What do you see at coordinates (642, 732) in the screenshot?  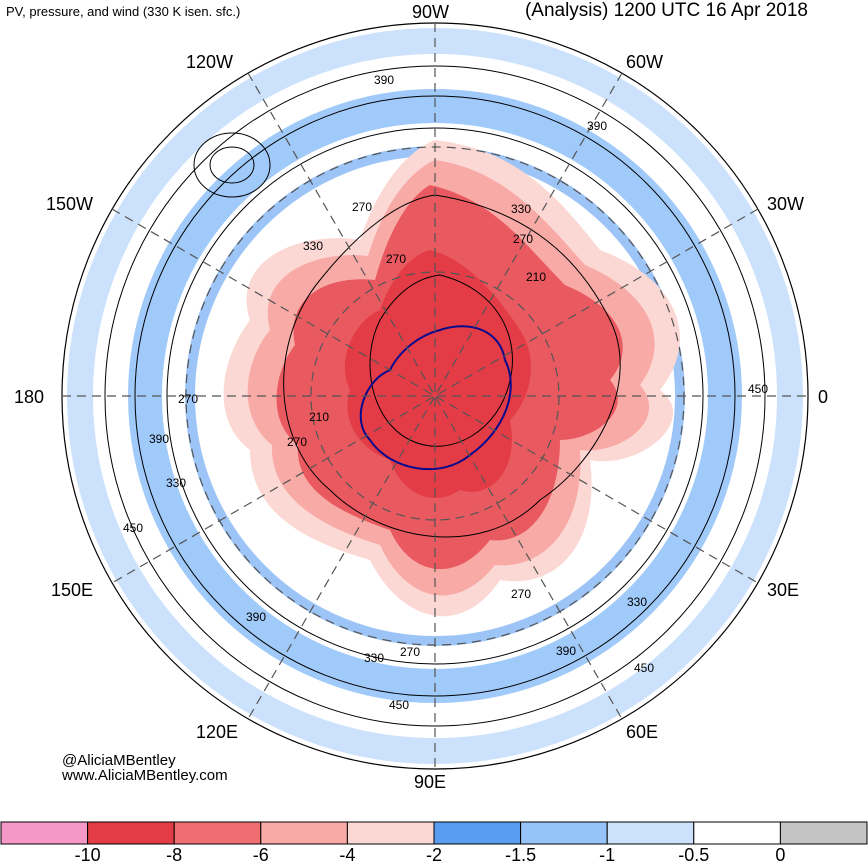 I see `lon-label-60e: 60E` at bounding box center [642, 732].